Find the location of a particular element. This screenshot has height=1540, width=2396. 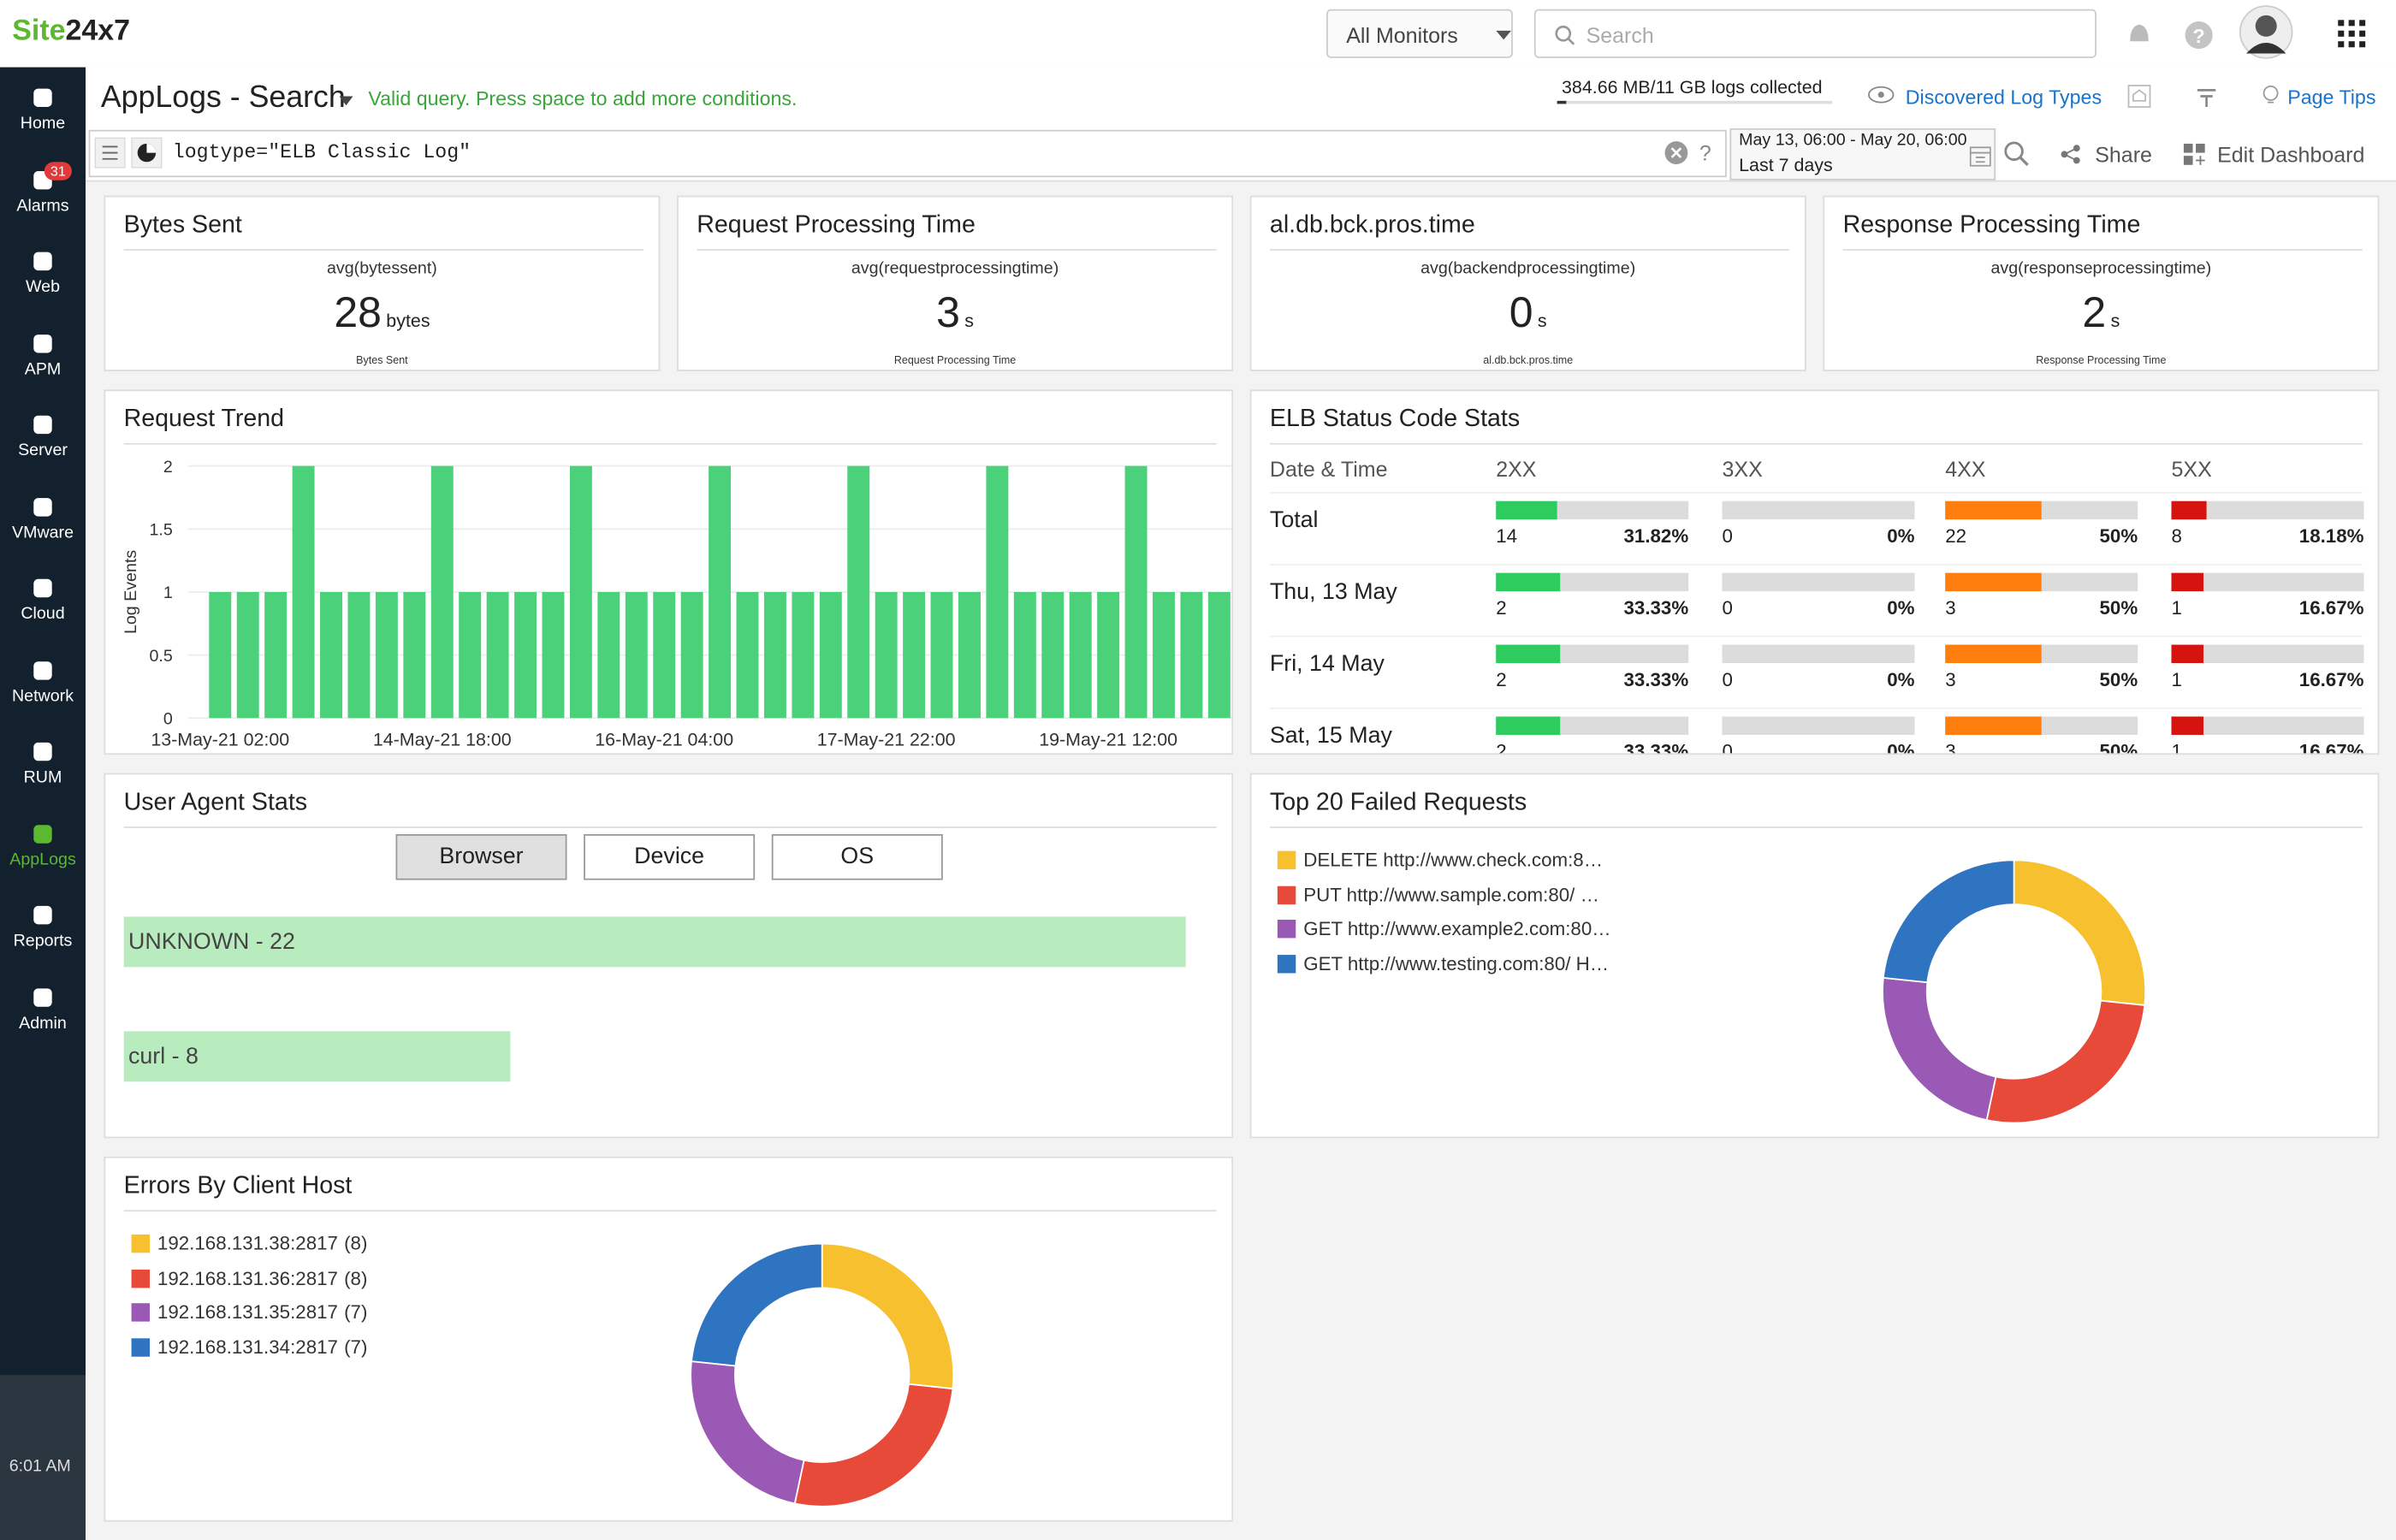

tab-button: Browser is located at coordinates (481, 856).